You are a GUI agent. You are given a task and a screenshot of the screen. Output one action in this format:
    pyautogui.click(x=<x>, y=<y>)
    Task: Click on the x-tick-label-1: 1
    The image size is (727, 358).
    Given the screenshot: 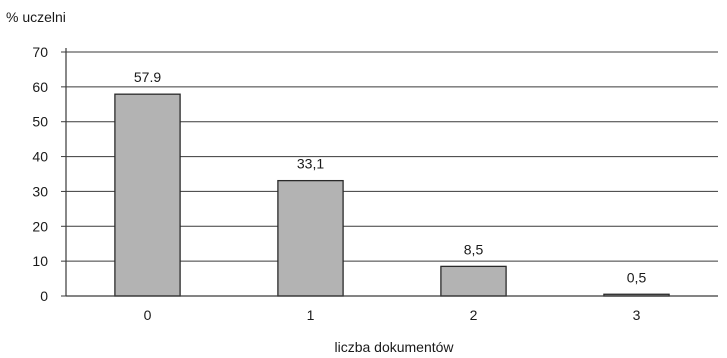 What is the action you would take?
    pyautogui.click(x=311, y=315)
    